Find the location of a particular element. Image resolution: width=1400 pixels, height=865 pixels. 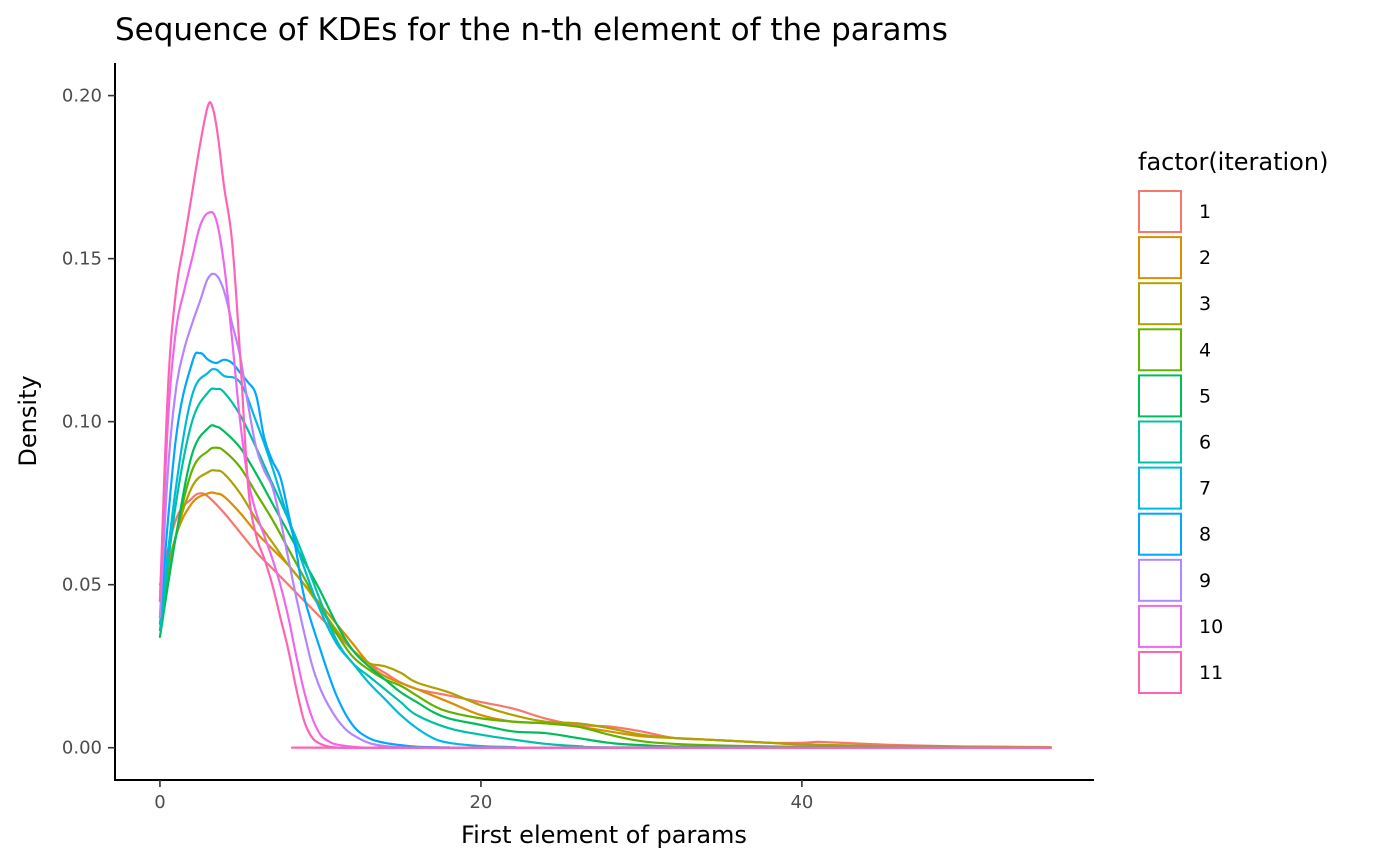

legend-label-1: 1 is located at coordinates (1205, 212).